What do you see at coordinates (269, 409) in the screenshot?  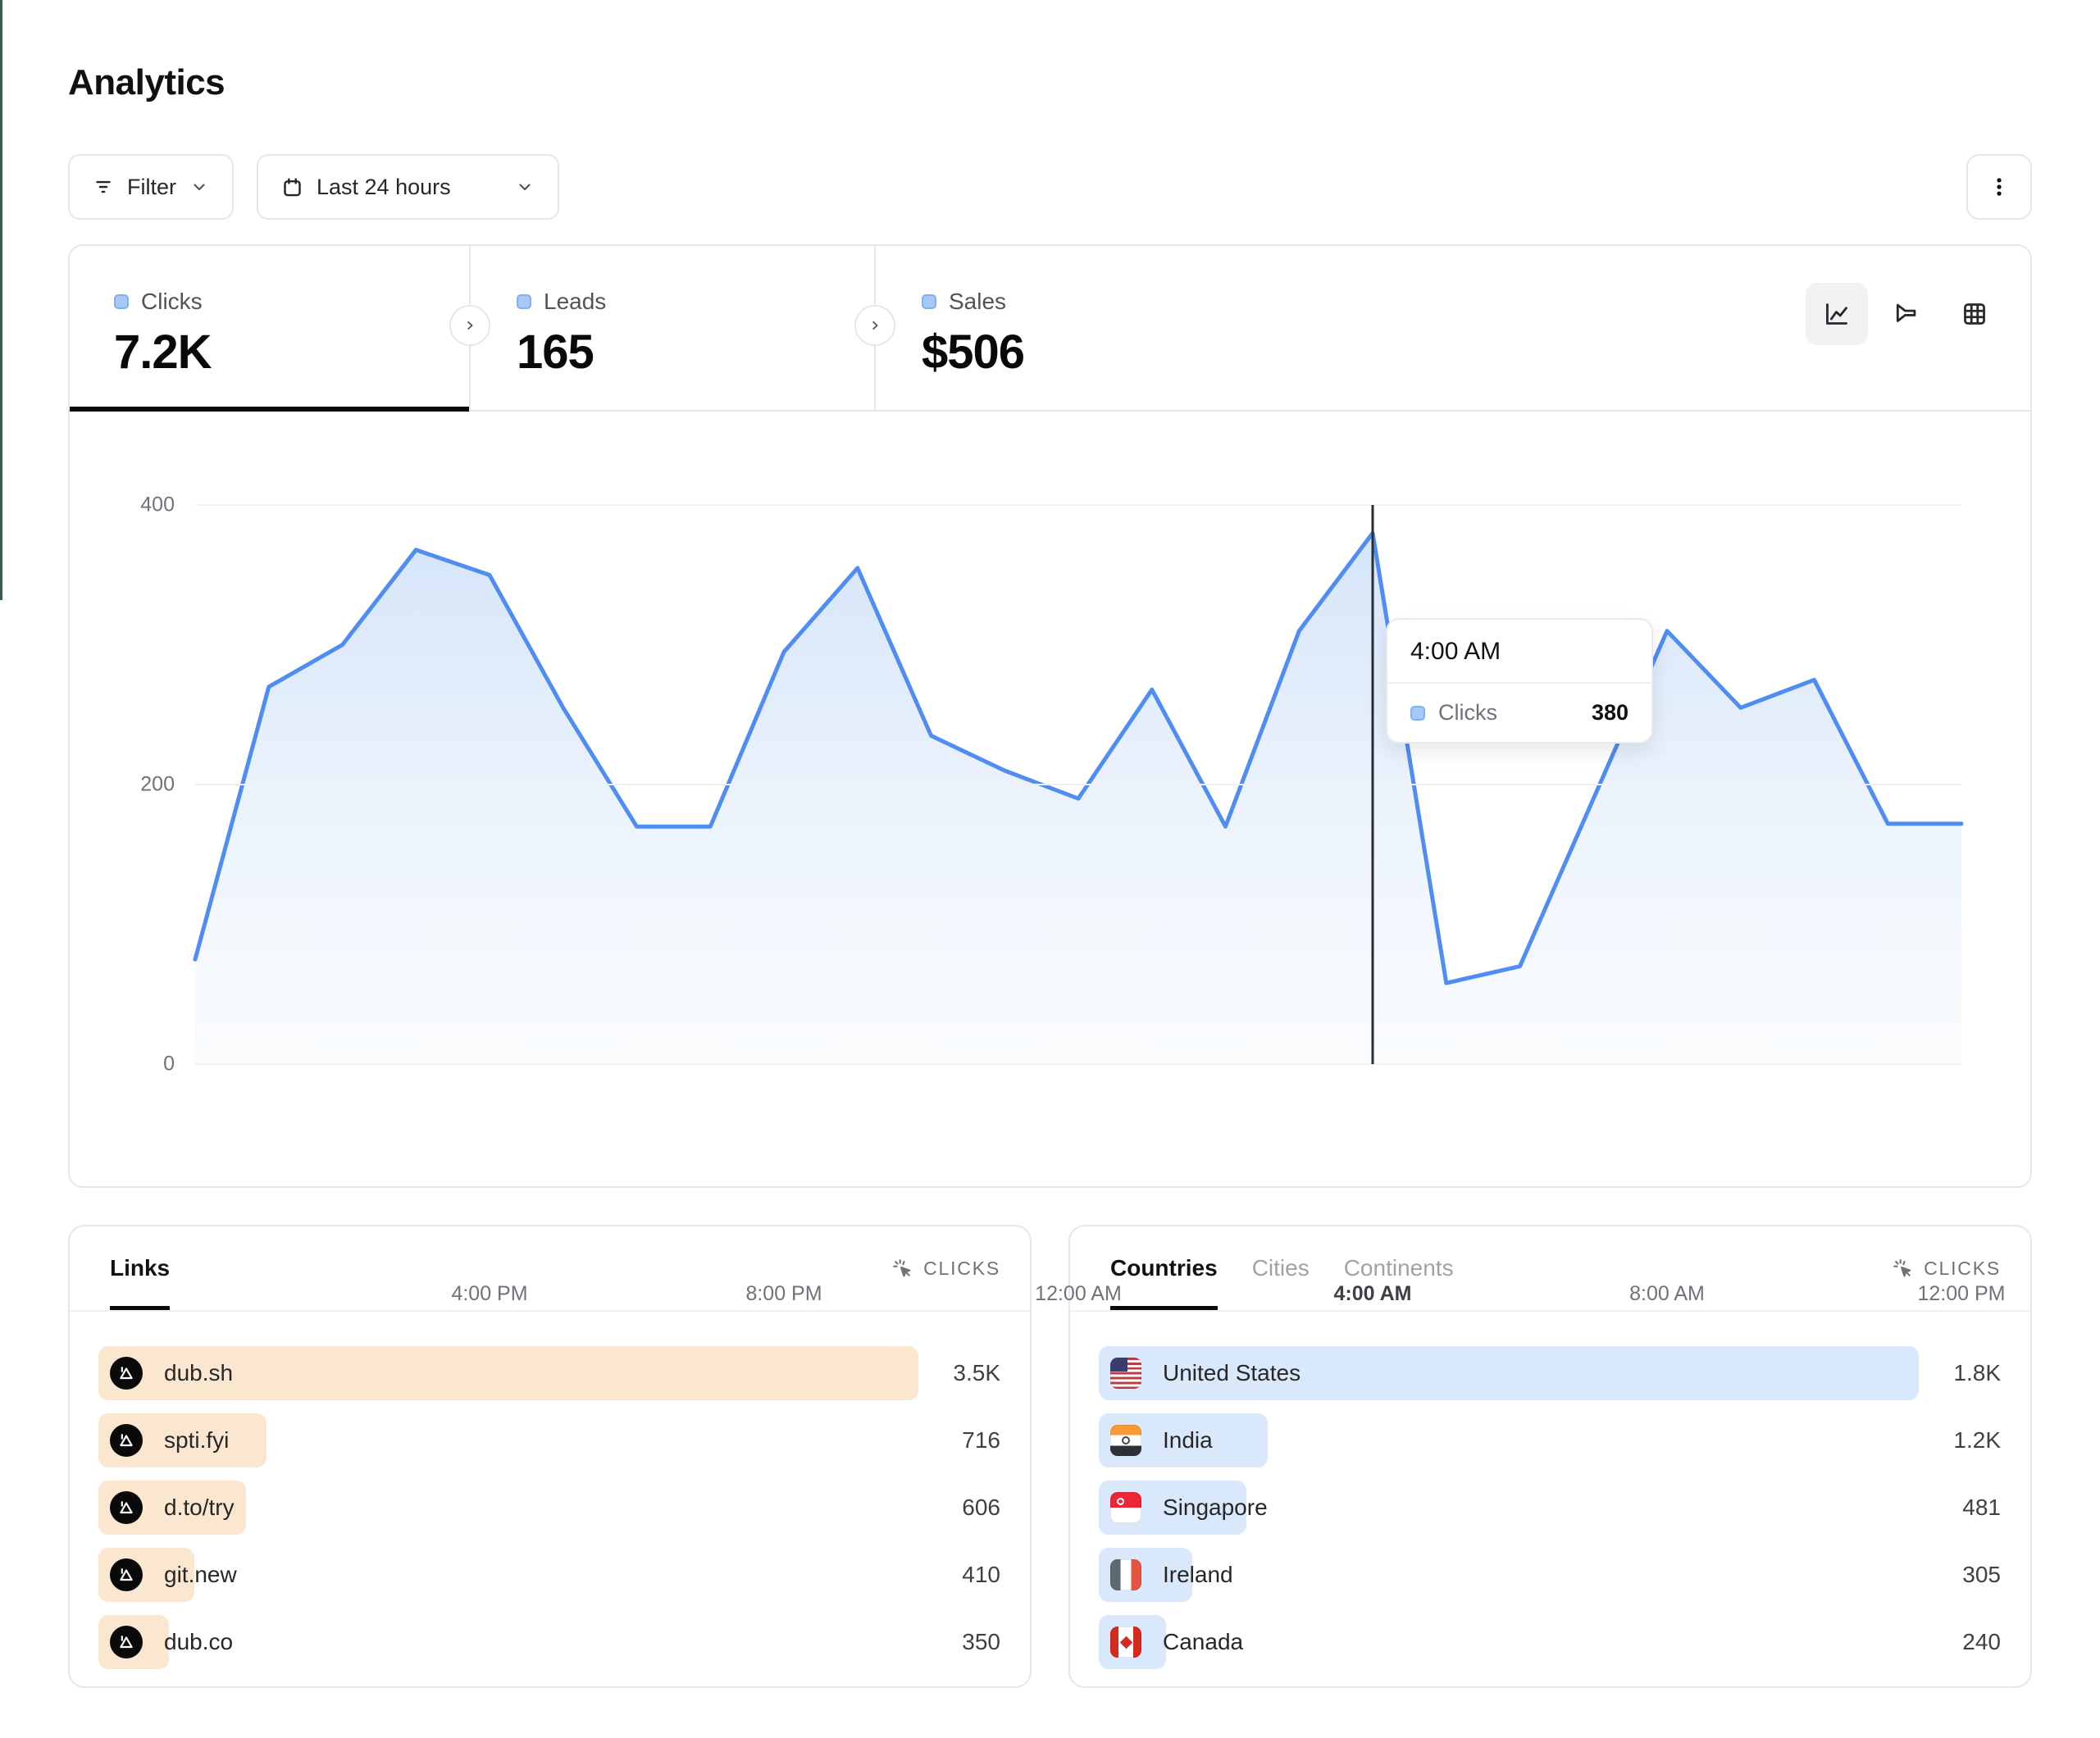 I see `active-tab-underline` at bounding box center [269, 409].